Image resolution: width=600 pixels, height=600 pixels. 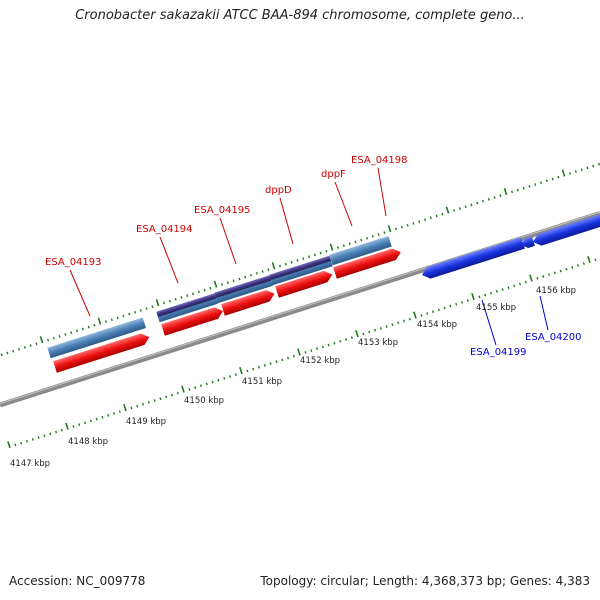 What do you see at coordinates (222, 210) in the screenshot?
I see `gene-label-esa-04195: ESA_04195` at bounding box center [222, 210].